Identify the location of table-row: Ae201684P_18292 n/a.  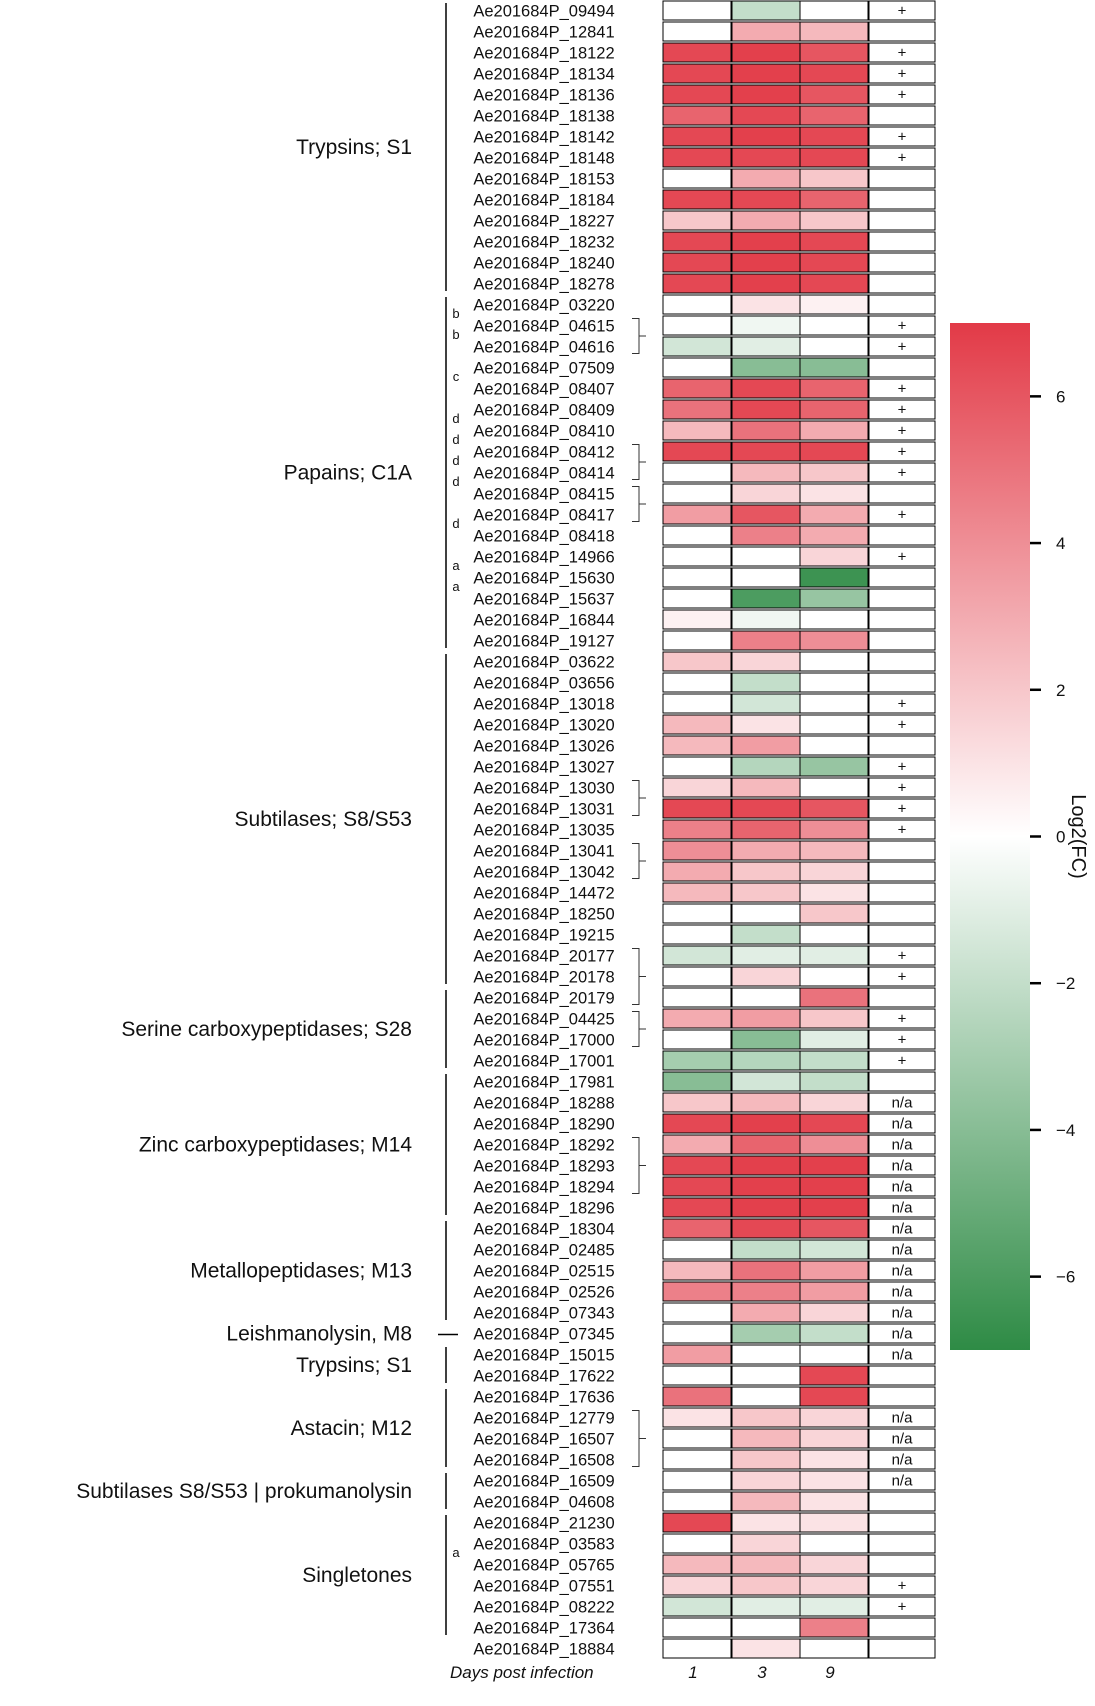
(704, 1144).